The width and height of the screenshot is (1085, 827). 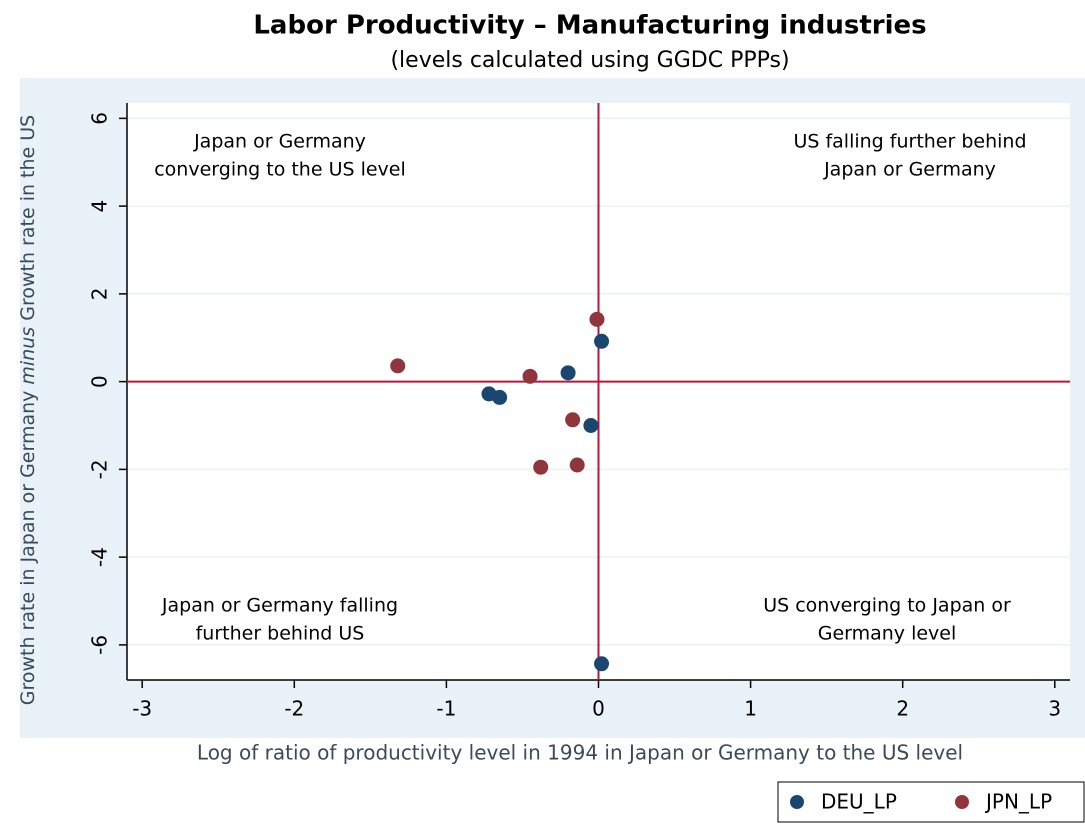 I want to click on x-tick-label: 2, so click(x=902, y=709).